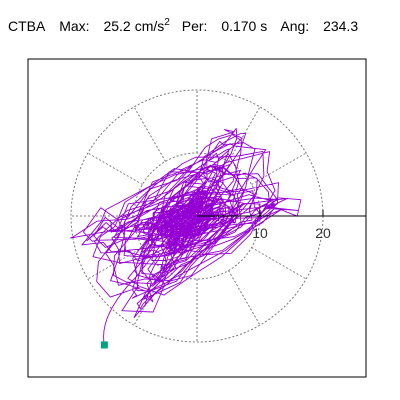  I want to click on radial-tick-label-2: 20, so click(323, 233).